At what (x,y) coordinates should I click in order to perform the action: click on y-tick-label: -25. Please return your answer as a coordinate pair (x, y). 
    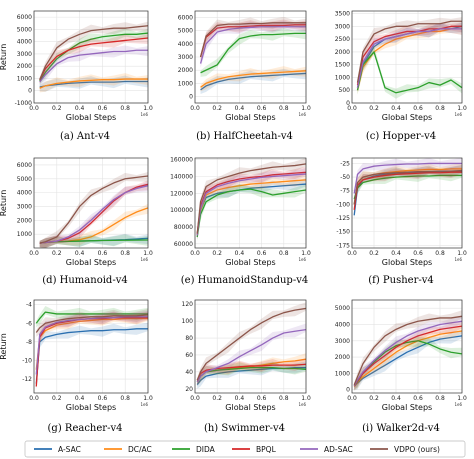
    Looking at the image, I should click on (345, 163).